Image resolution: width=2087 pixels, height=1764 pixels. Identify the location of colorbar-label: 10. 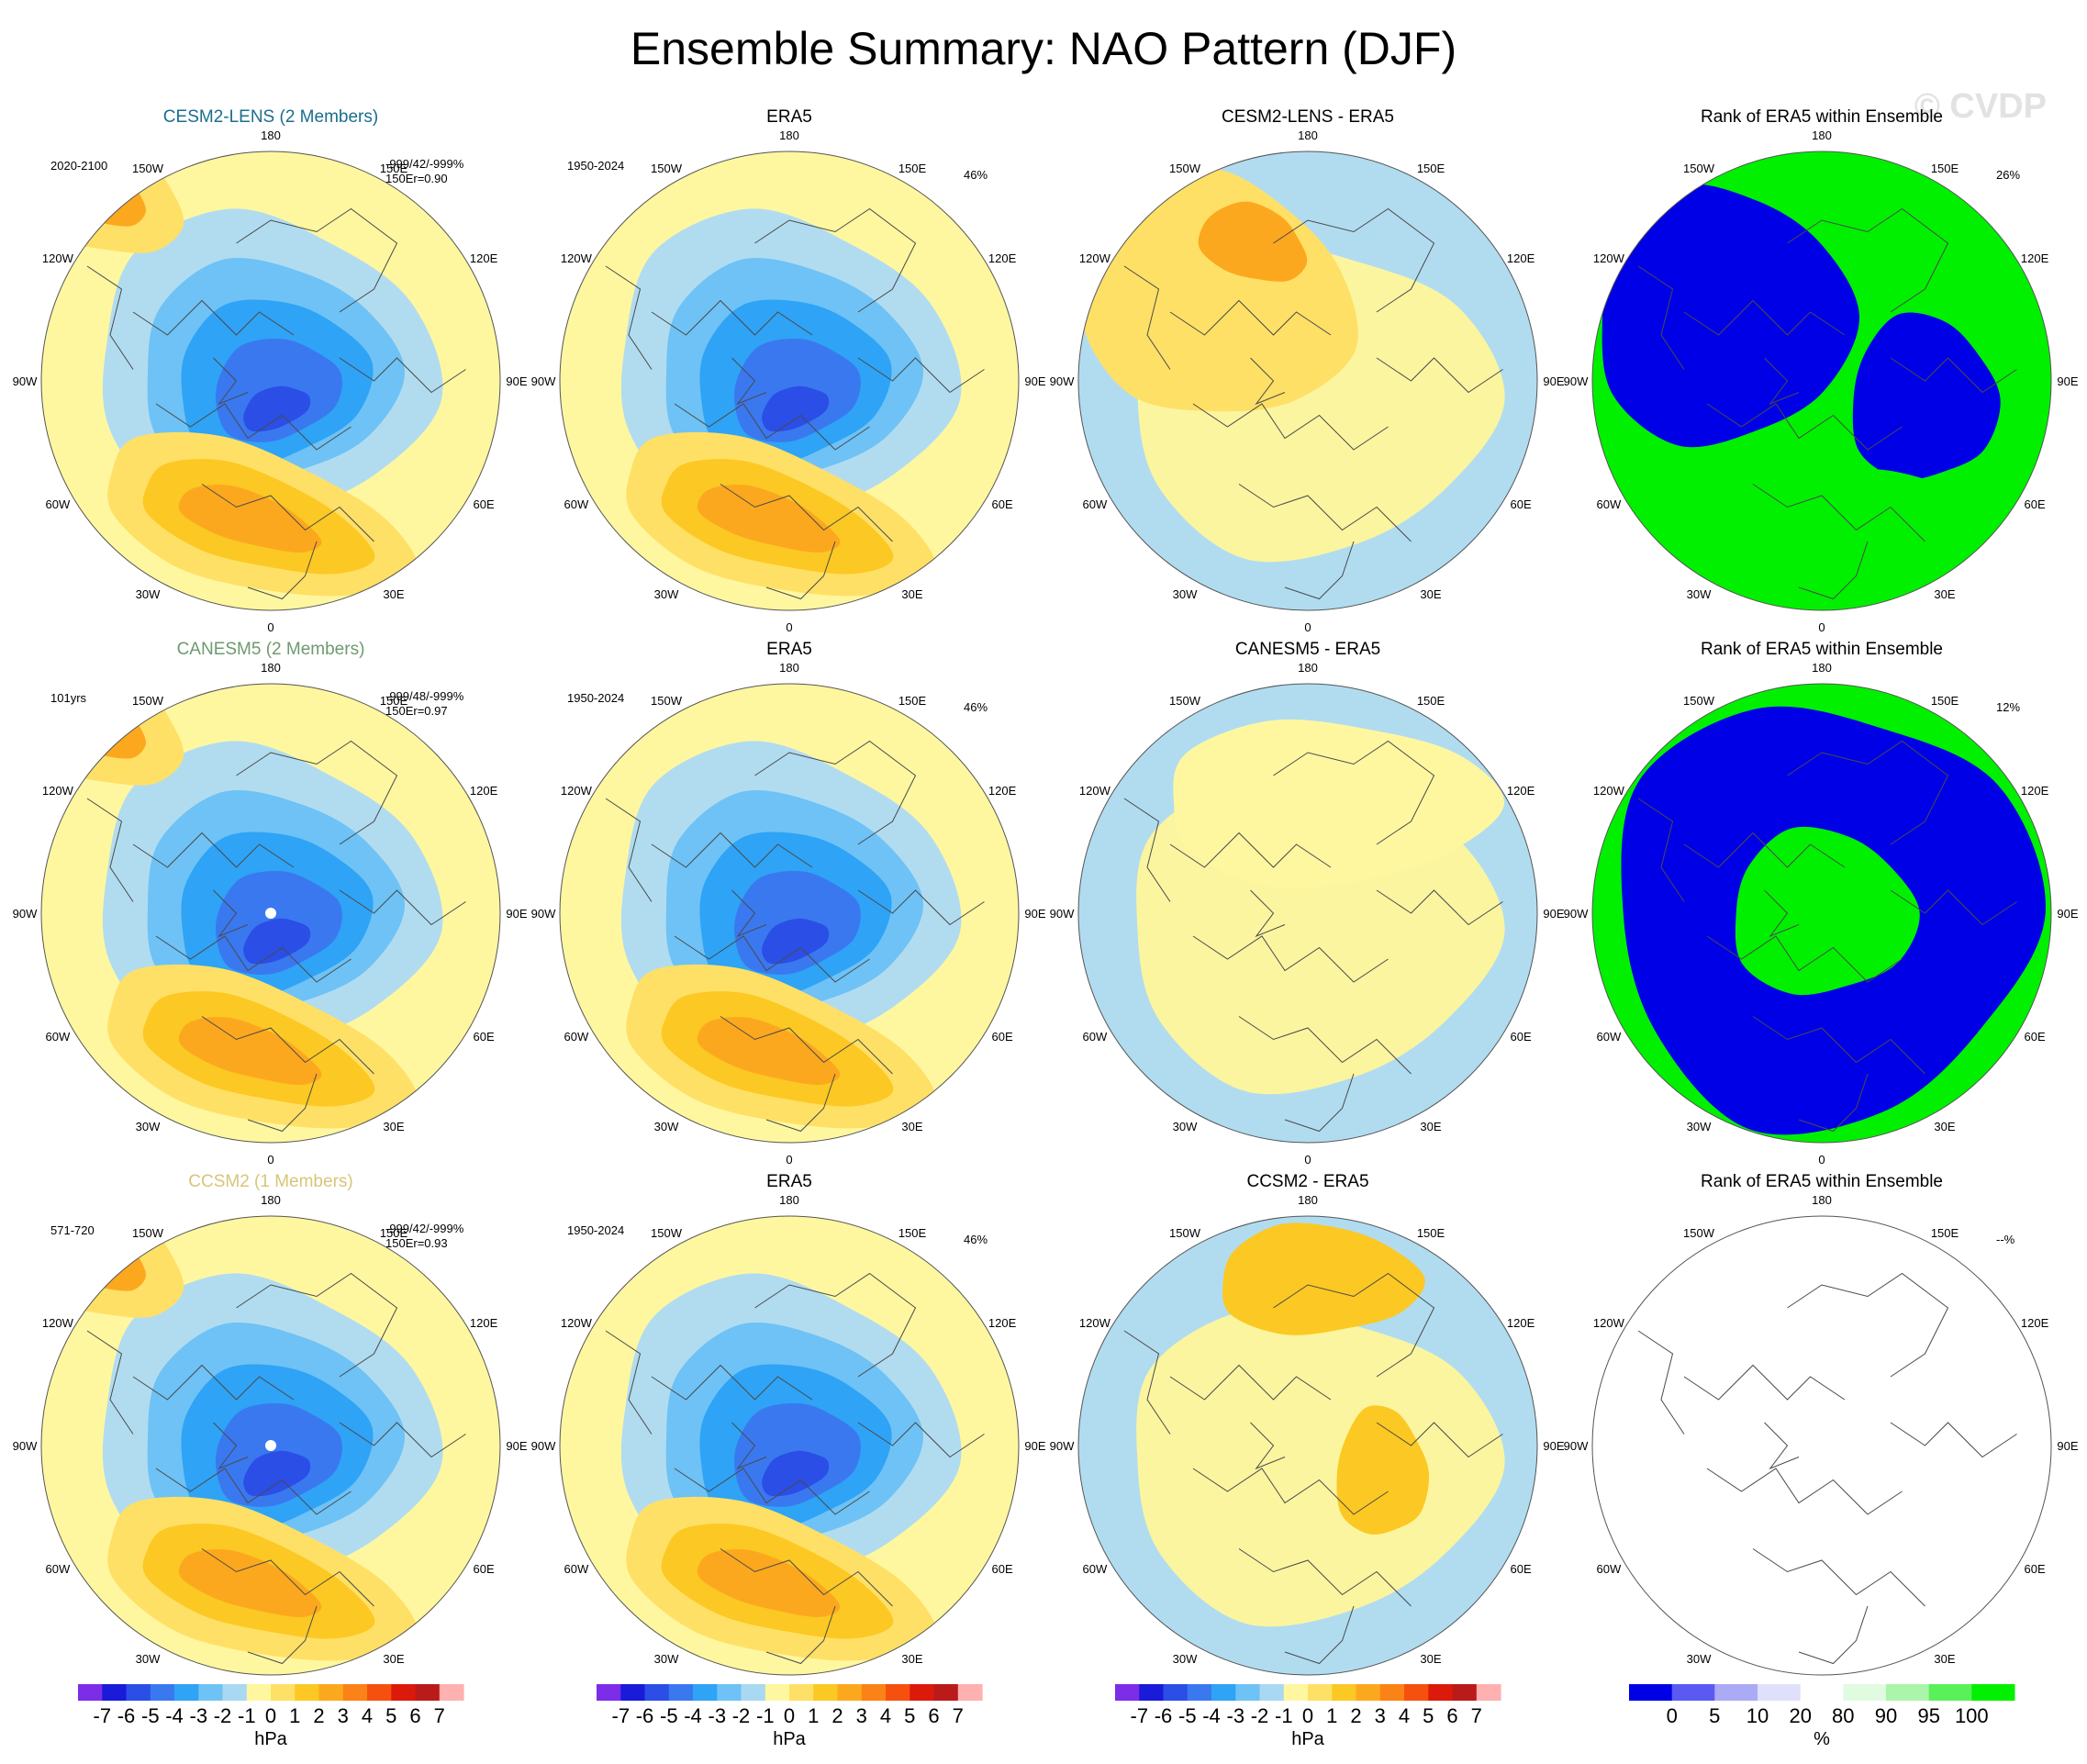
(1758, 1715).